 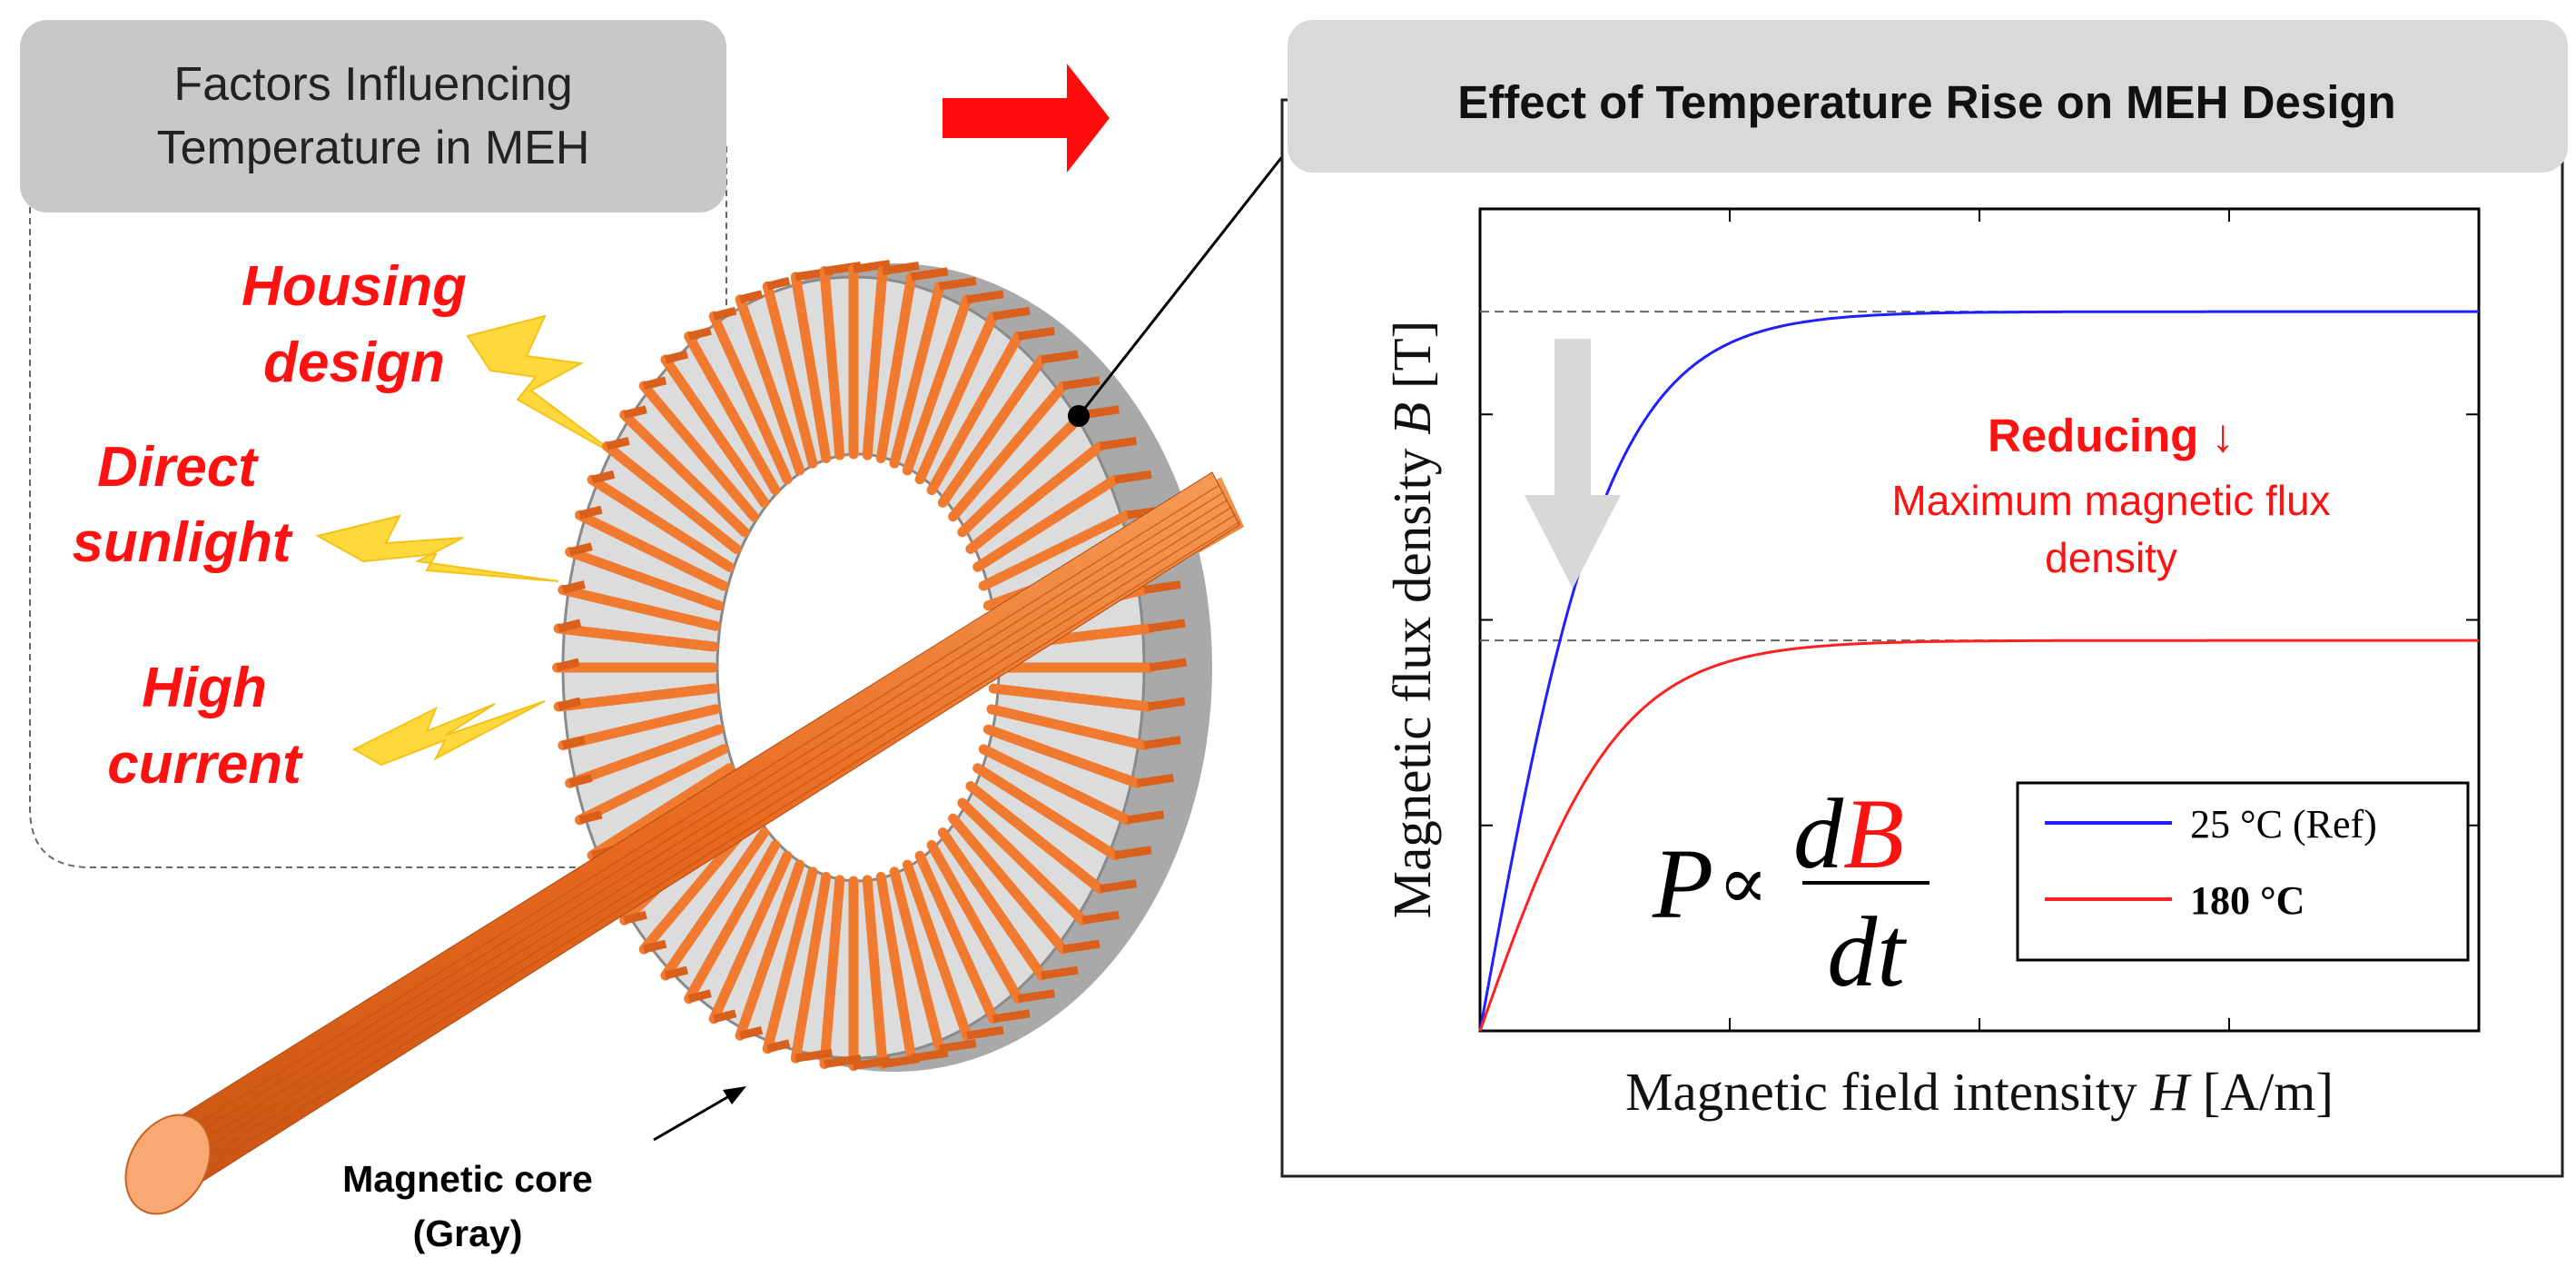 I want to click on effect-panel-header, so click(x=1928, y=96).